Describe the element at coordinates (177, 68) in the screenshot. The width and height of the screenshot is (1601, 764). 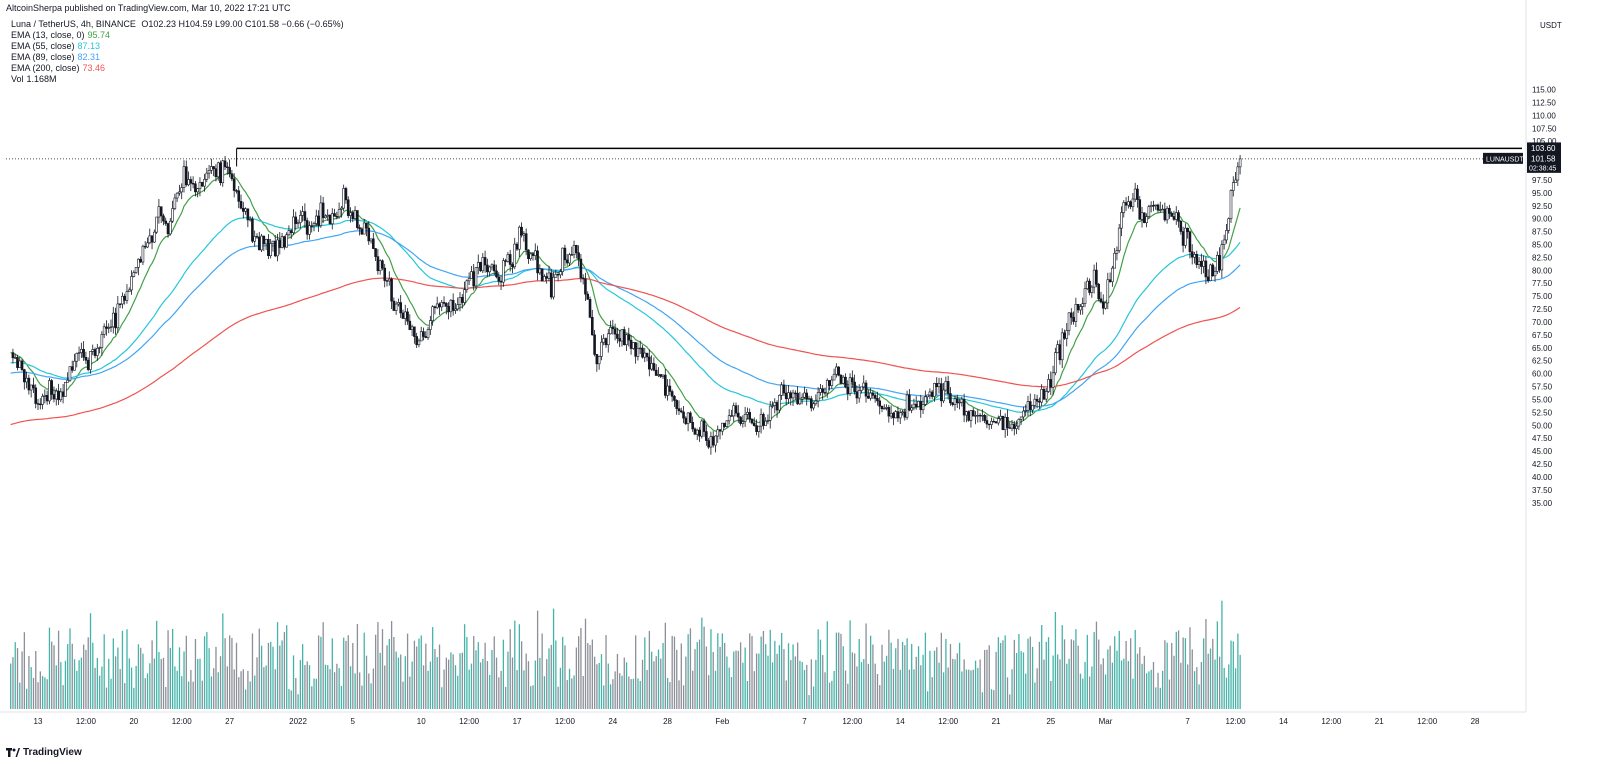
I see `indicator-row-ema200: EMA (200, close) 73.46` at that location.